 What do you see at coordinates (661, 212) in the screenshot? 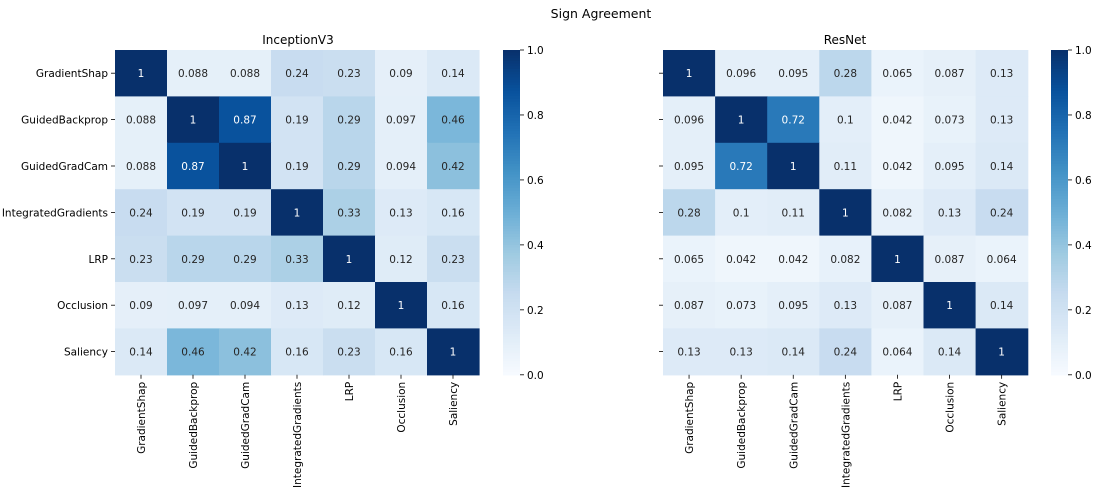
I see `row-labels` at bounding box center [661, 212].